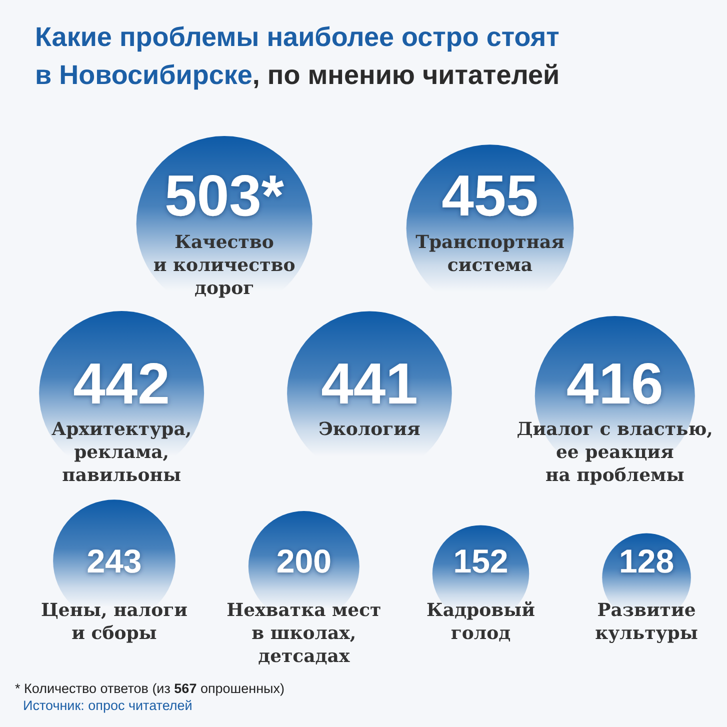 The image size is (727, 727). I want to click on category-label: Архитектура, реклама, павильоны, so click(122, 452).